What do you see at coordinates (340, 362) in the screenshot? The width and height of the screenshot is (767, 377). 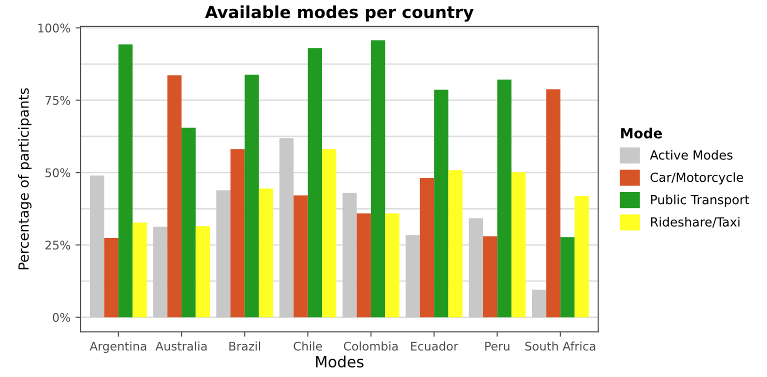 I see `x-axis-title: Modes` at bounding box center [340, 362].